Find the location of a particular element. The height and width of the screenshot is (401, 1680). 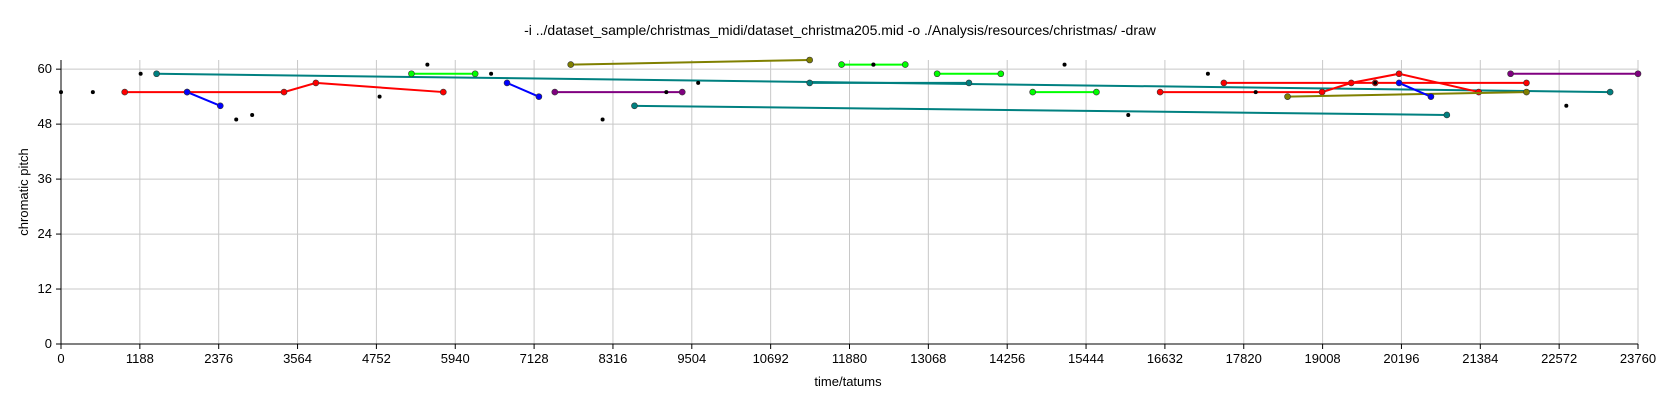

x-tick-label: 2376 is located at coordinates (218, 358).